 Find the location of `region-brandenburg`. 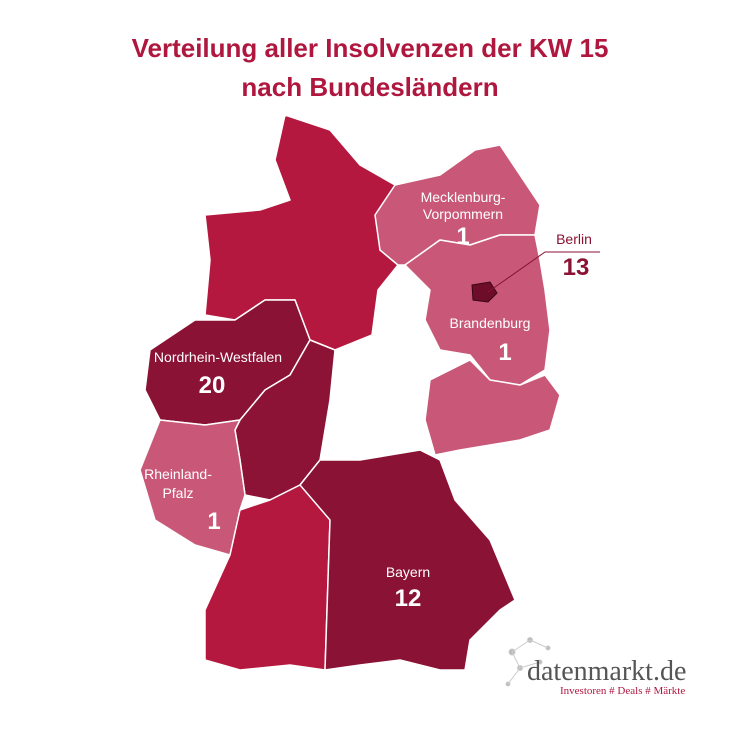

region-brandenburg is located at coordinates (477, 310).